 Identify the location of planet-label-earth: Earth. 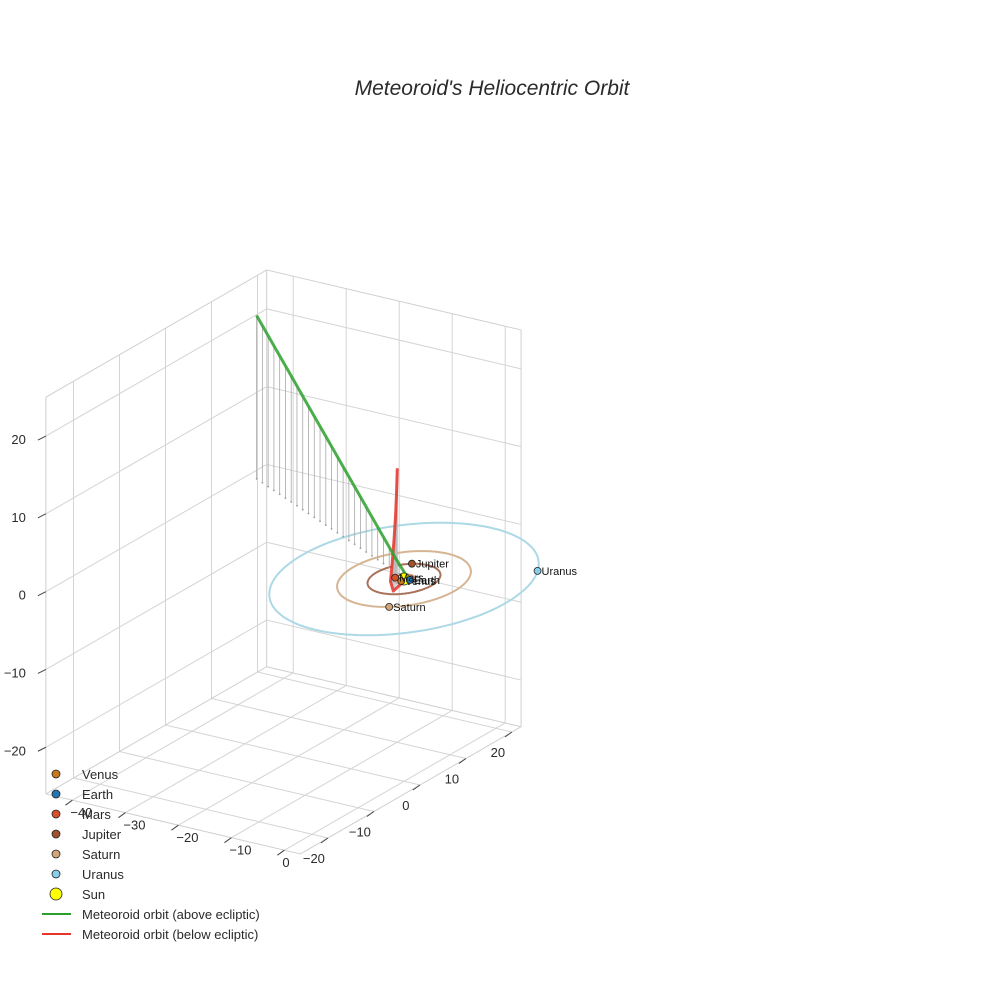
(427, 581).